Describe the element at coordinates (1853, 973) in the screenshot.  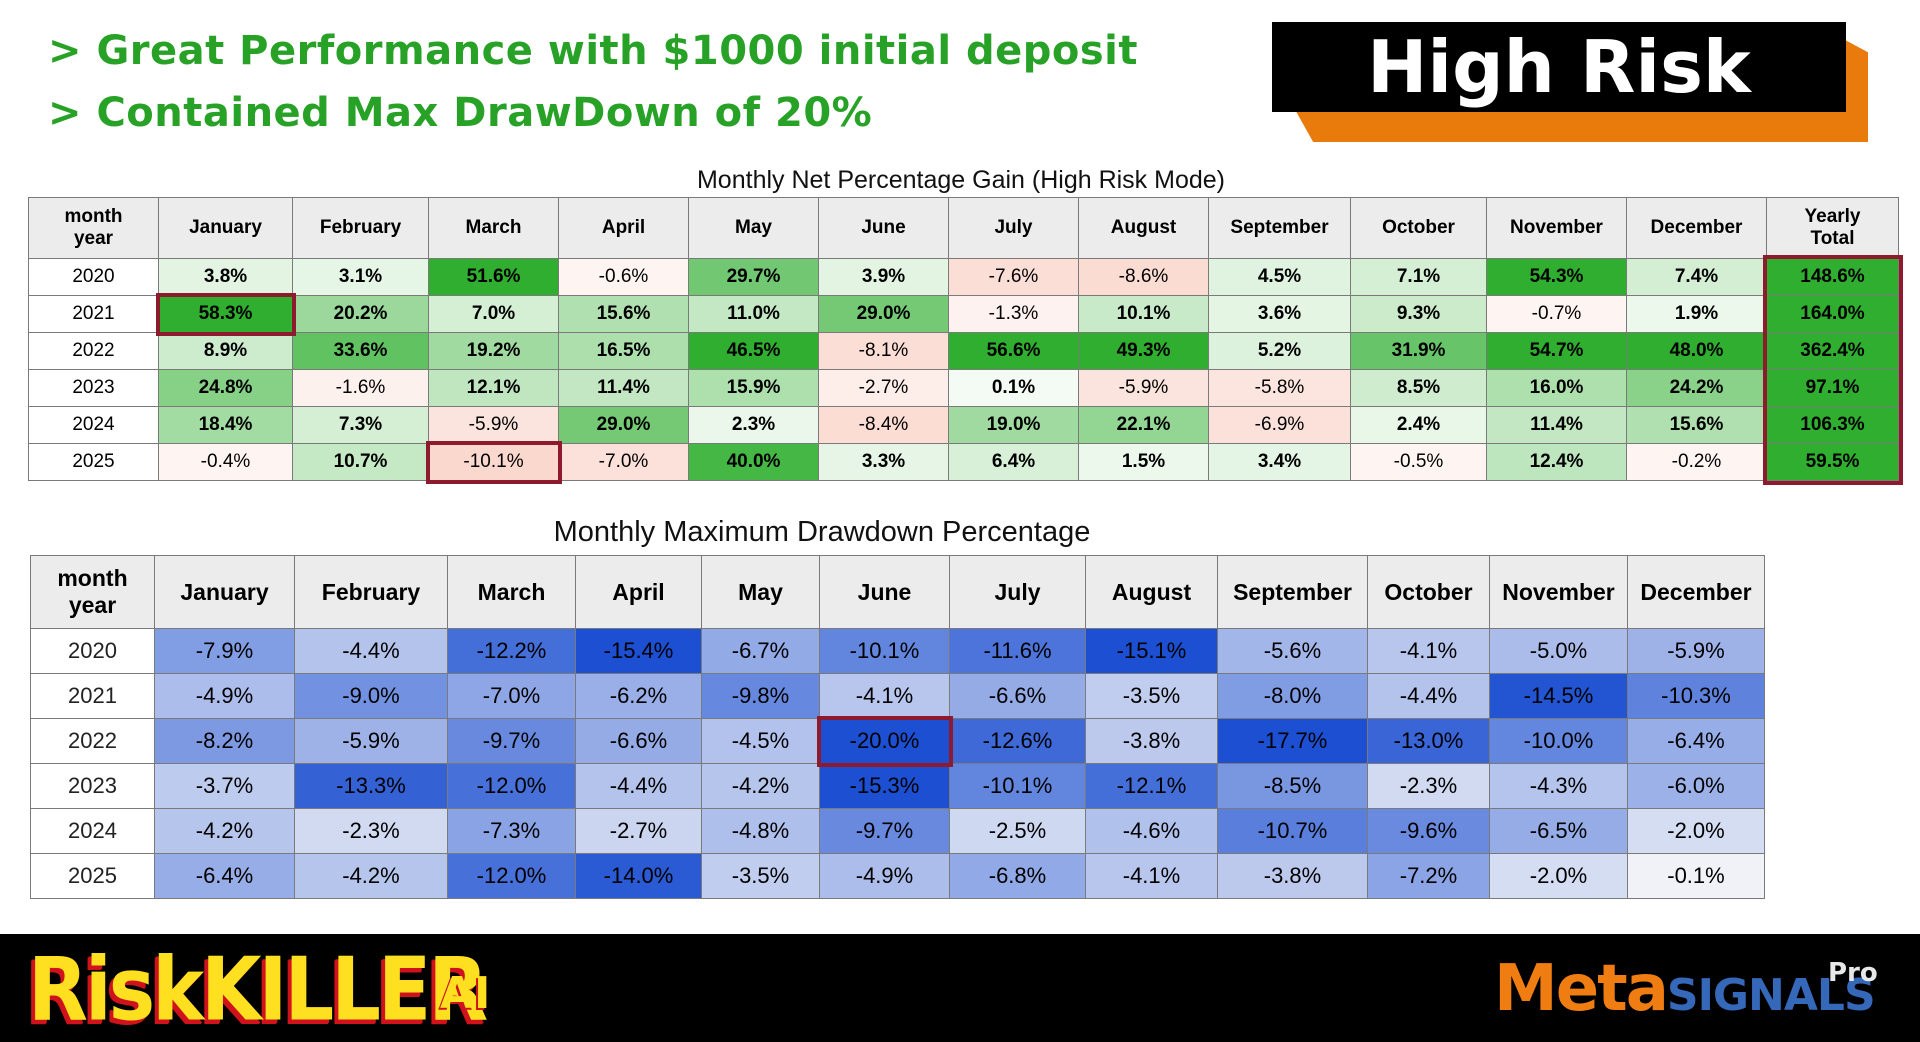
I see `metasignals-pro-text: Pro` at that location.